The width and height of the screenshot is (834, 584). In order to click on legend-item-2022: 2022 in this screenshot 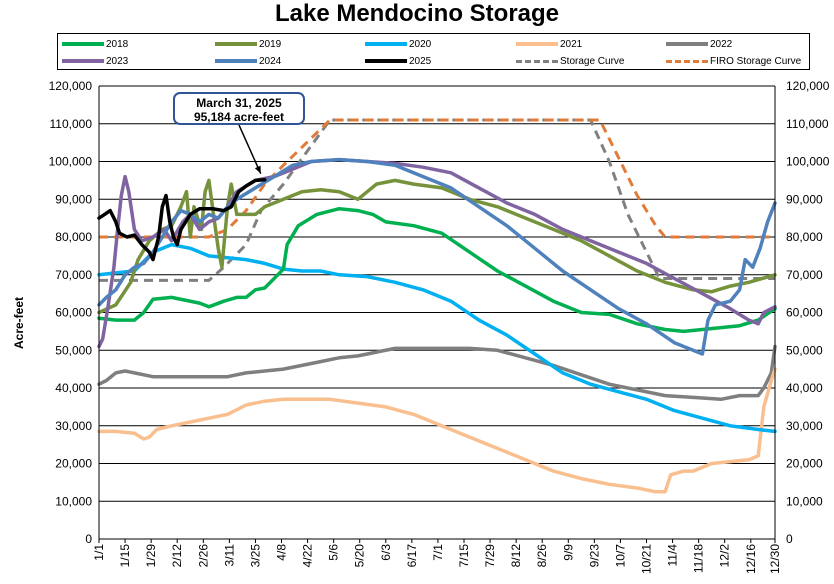, I will do `click(699, 44)`.